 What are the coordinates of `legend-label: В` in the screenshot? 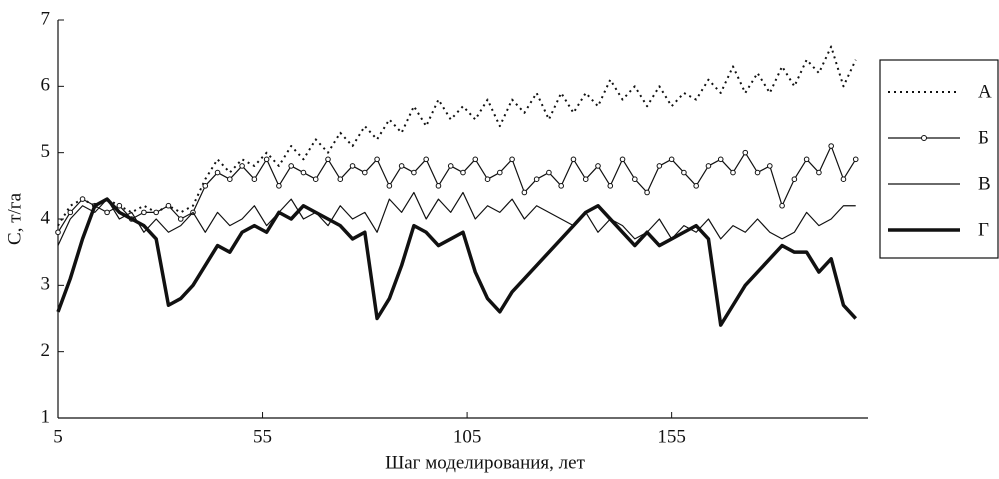 It's located at (984, 183).